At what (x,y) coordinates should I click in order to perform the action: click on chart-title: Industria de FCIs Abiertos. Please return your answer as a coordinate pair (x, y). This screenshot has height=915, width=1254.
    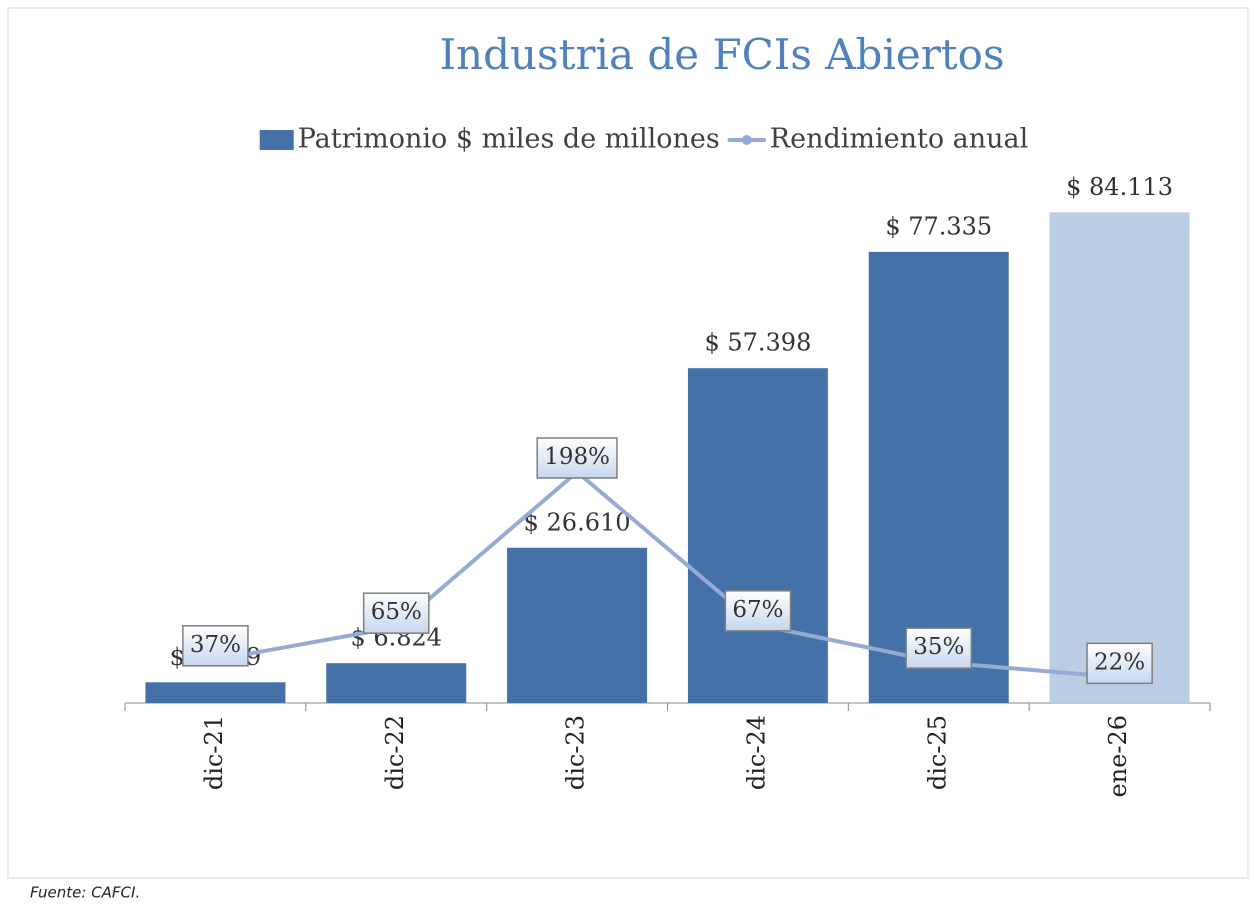
    Looking at the image, I should click on (721, 54).